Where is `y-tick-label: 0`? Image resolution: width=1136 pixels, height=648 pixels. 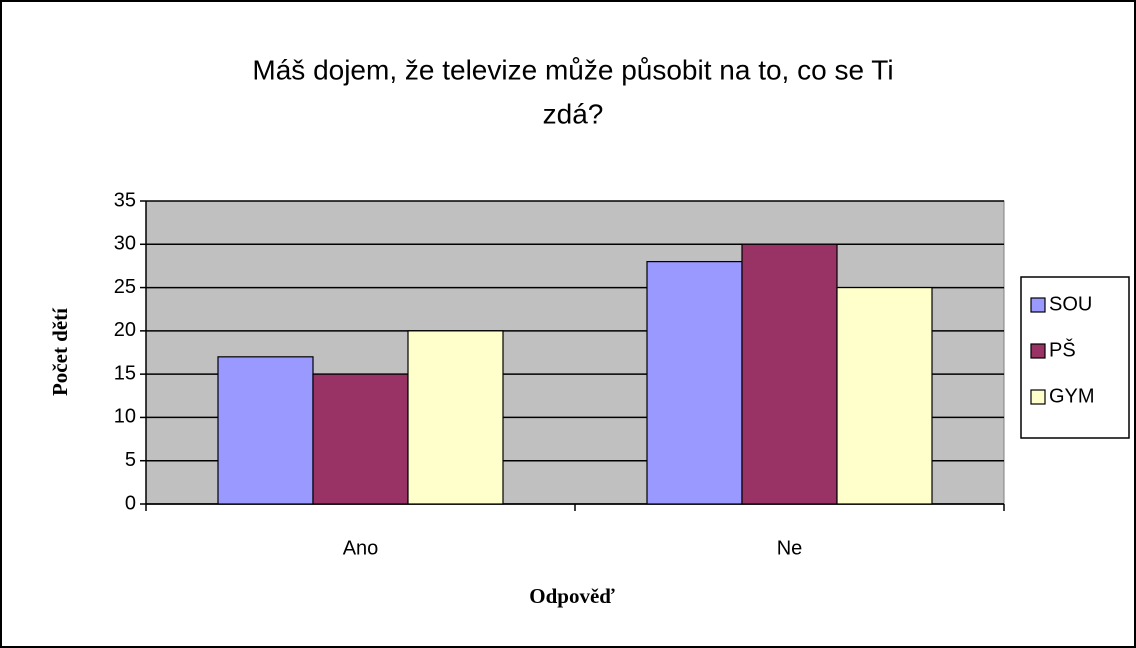
y-tick-label: 0 is located at coordinates (130, 503).